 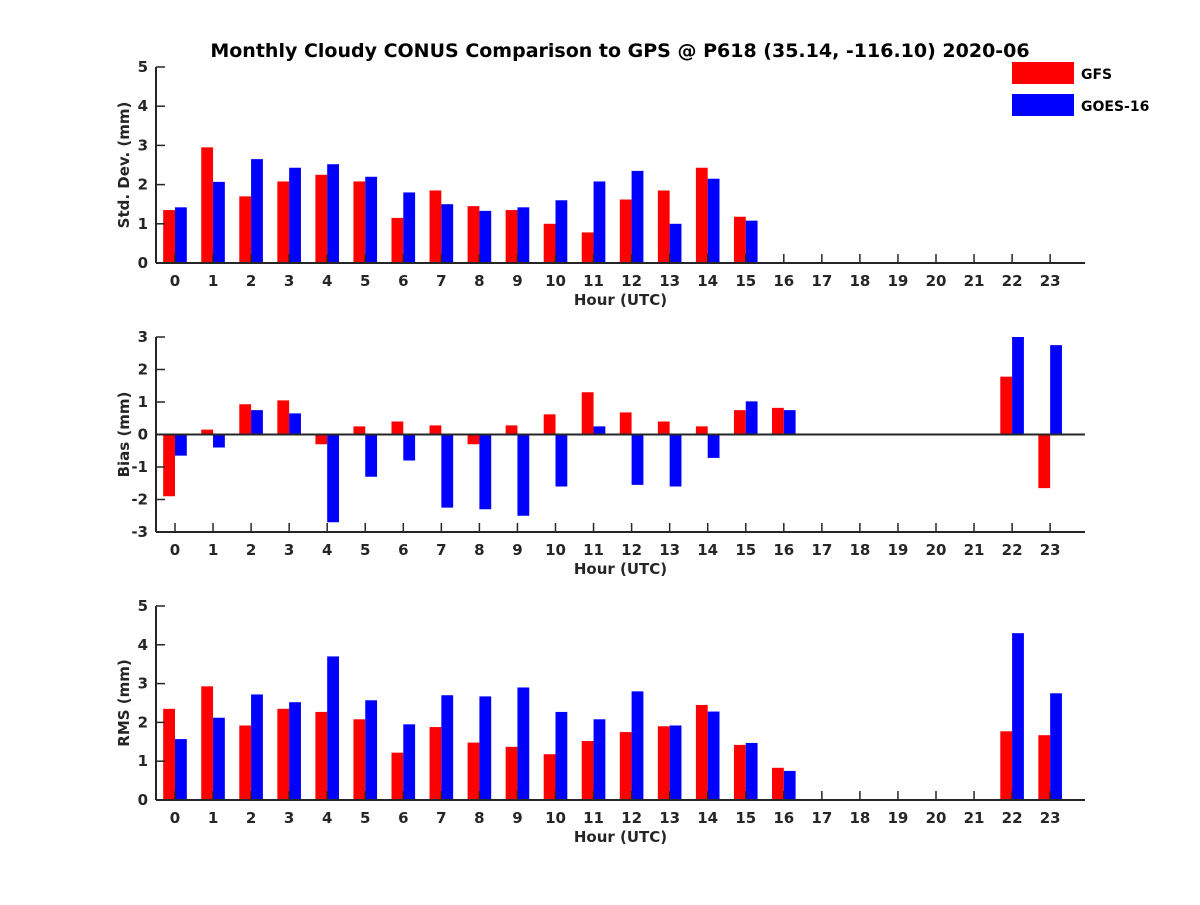 What do you see at coordinates (593, 818) in the screenshot?
I see `x-tick-label-rms-11: 11` at bounding box center [593, 818].